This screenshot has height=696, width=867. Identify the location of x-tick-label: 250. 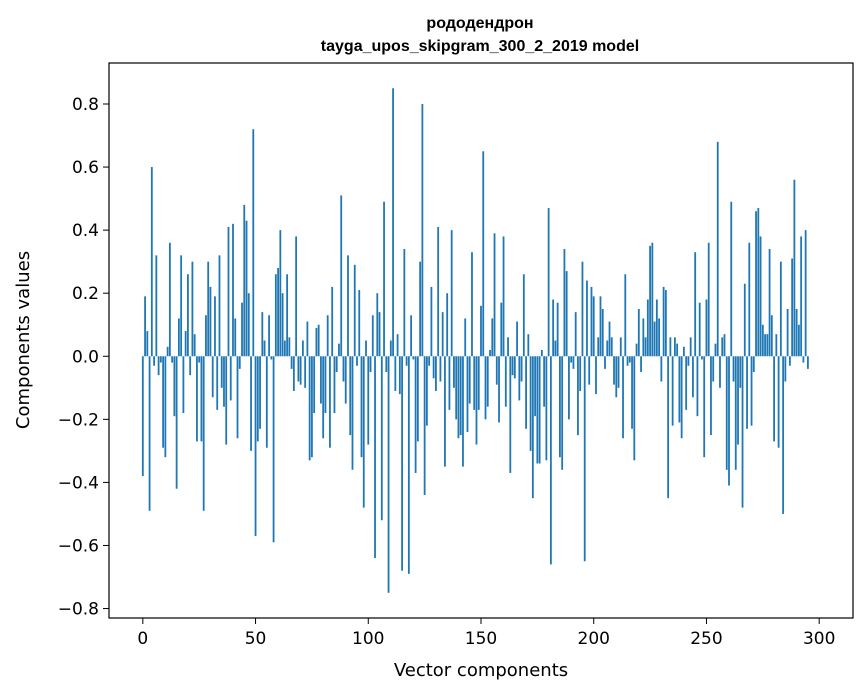
(706, 639).